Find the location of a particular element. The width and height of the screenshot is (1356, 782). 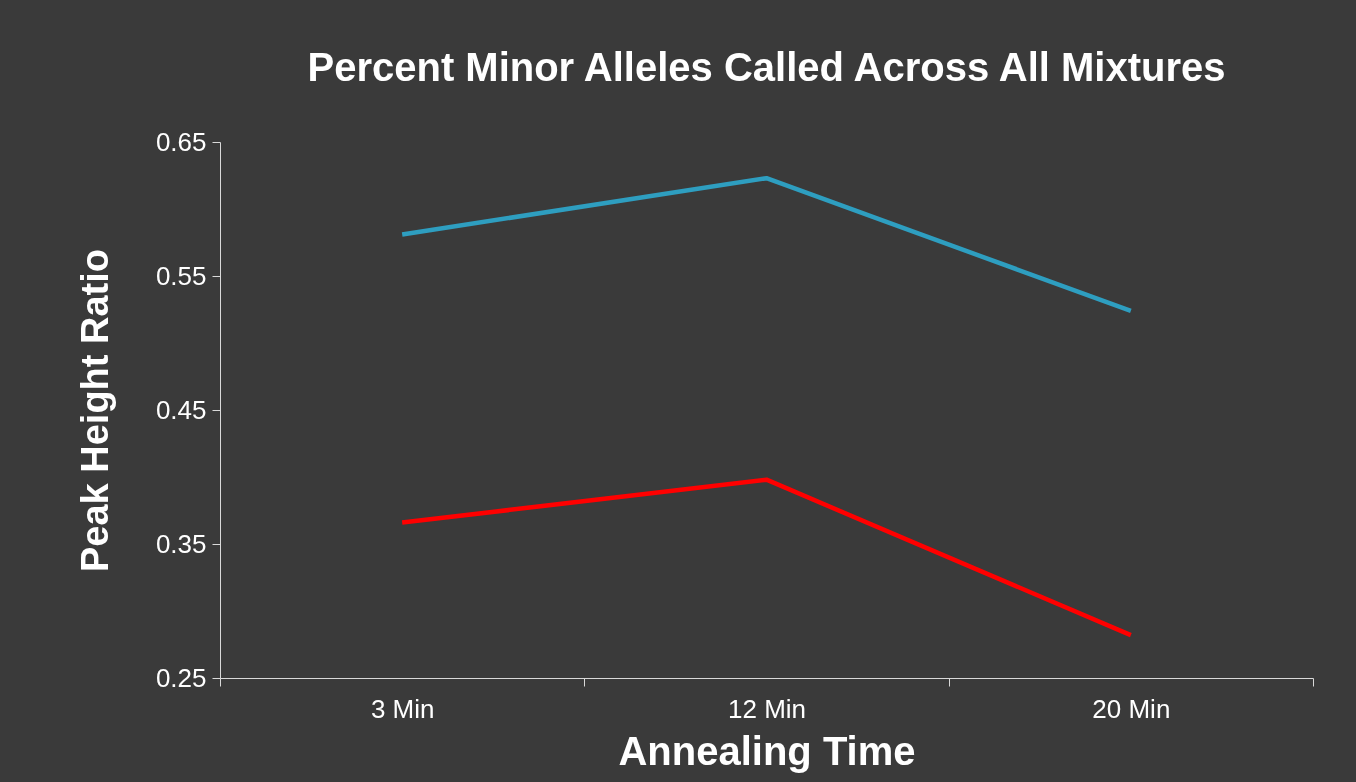

y-tick-label: 0.45 is located at coordinates (181, 409).